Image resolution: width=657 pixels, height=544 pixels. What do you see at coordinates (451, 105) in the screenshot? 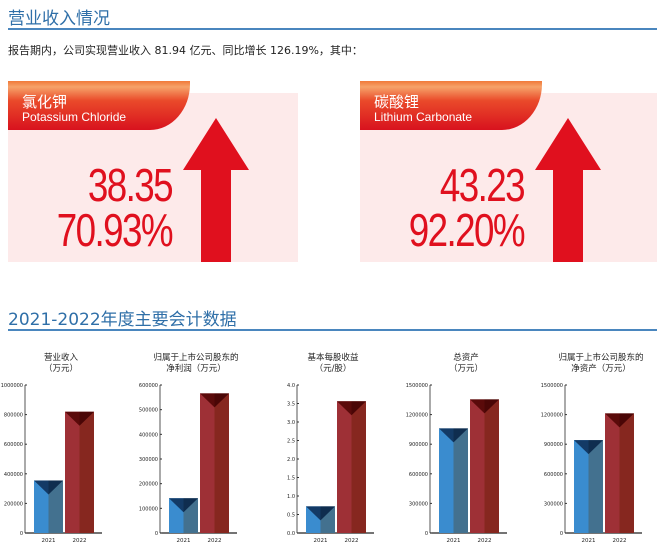
I see `card-header: 碳酸锂 Lithium Carbonate` at bounding box center [451, 105].